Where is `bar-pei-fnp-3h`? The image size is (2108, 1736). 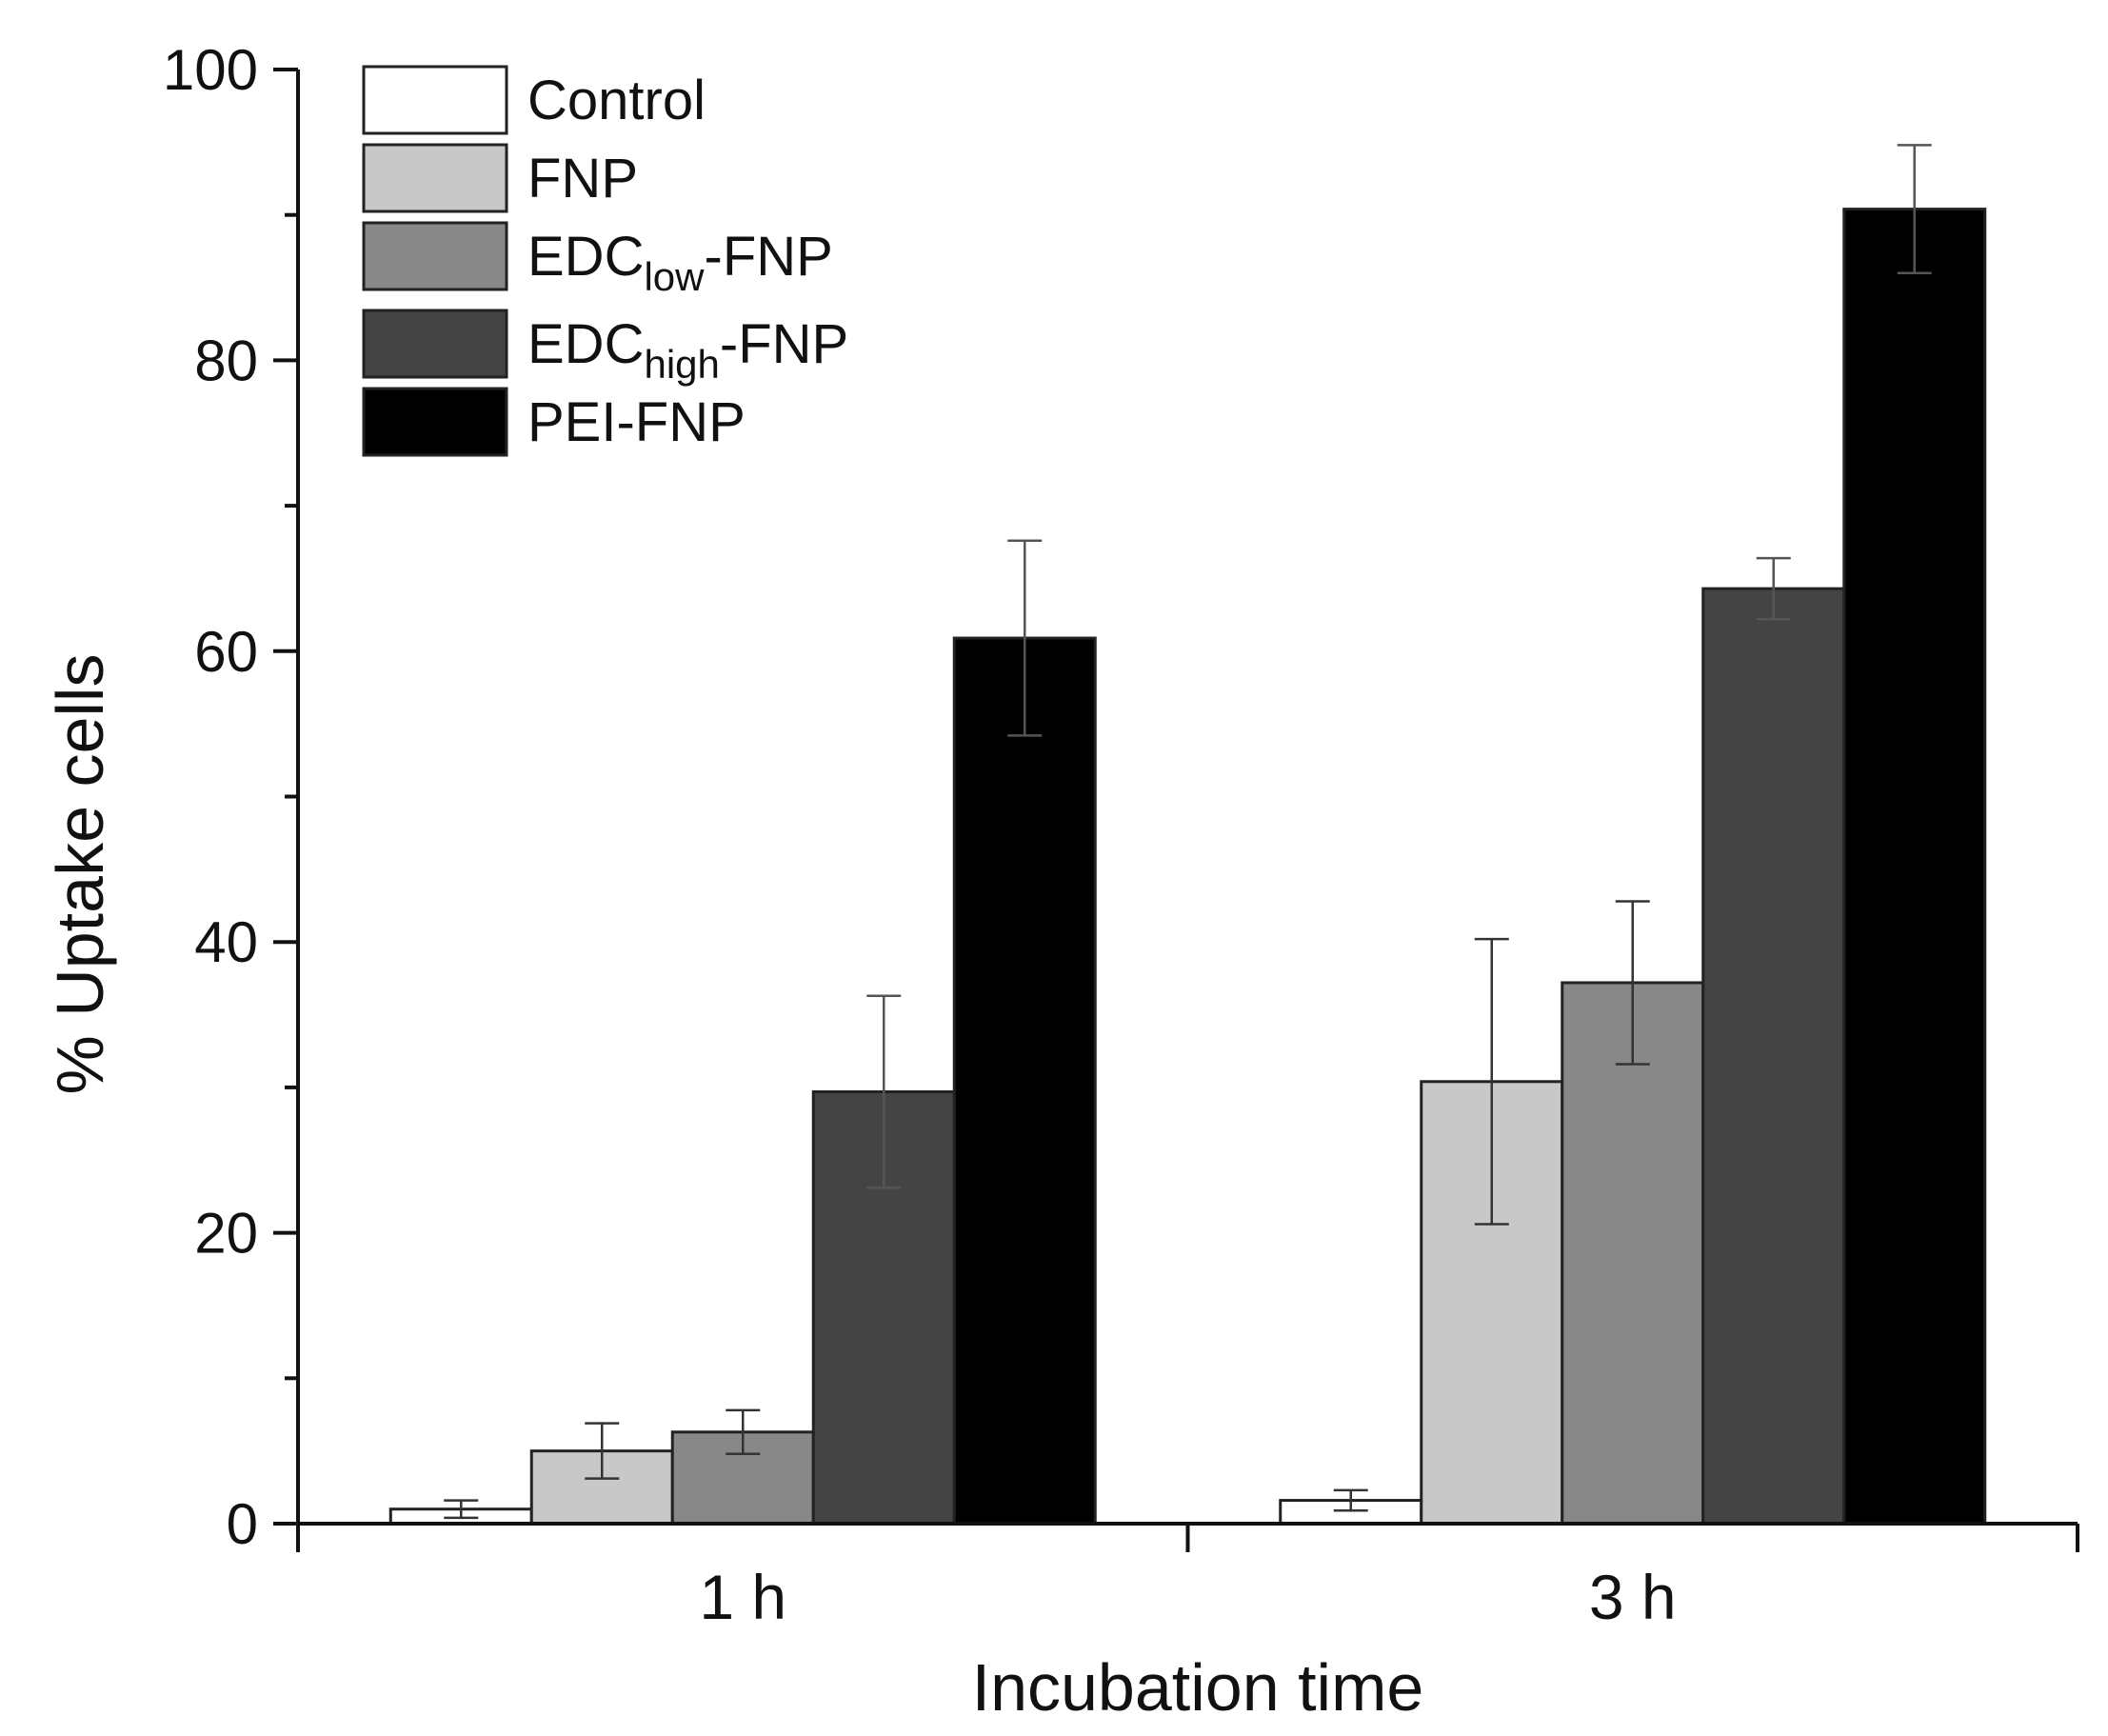 bar-pei-fnp-3h is located at coordinates (1914, 867).